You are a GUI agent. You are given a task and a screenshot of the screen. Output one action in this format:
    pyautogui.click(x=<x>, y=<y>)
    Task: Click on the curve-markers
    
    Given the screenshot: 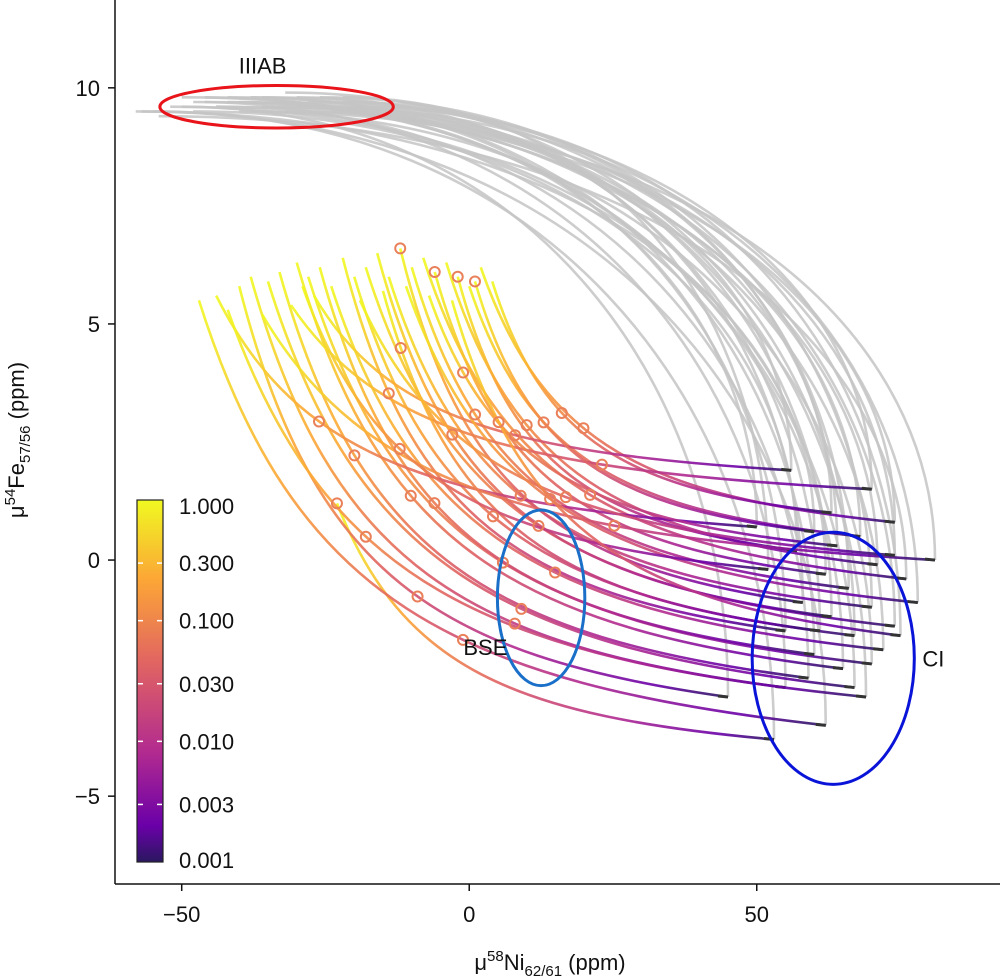 What is the action you would take?
    pyautogui.click(x=466, y=444)
    